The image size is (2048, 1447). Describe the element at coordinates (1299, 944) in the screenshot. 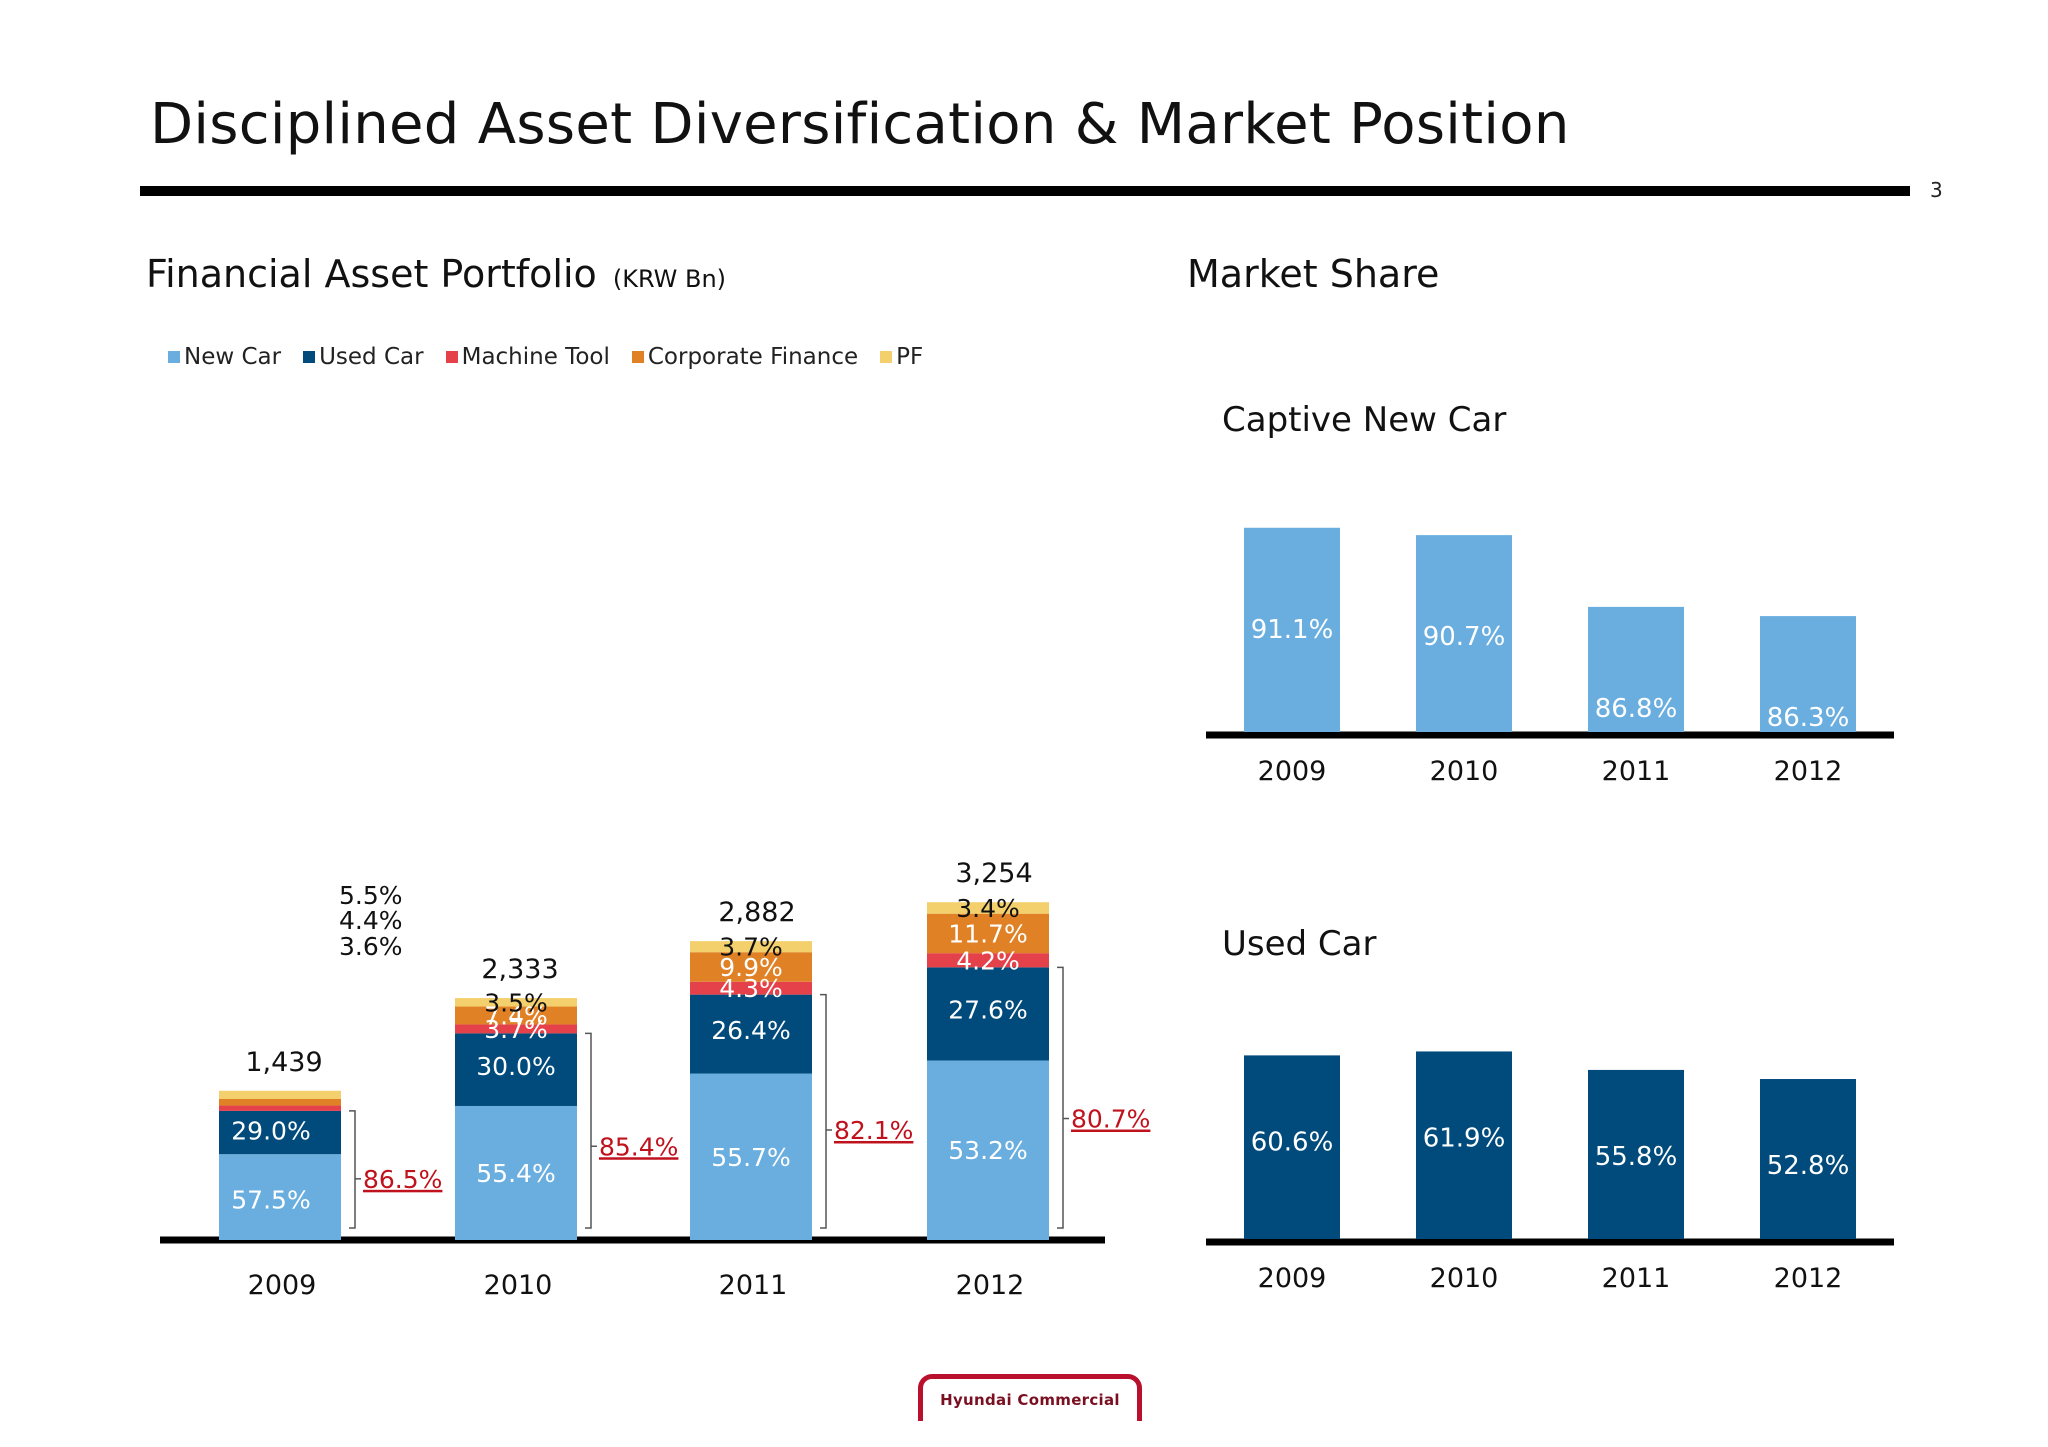

I see `used-car-title: Used Car` at that location.